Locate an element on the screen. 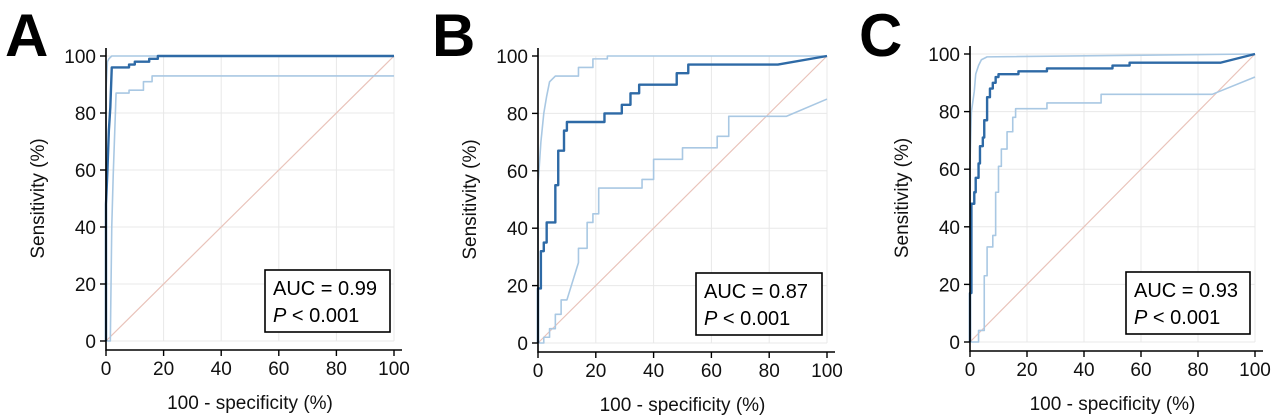 This screenshot has height=416, width=1280. panel-letter-c: C is located at coordinates (880, 35).